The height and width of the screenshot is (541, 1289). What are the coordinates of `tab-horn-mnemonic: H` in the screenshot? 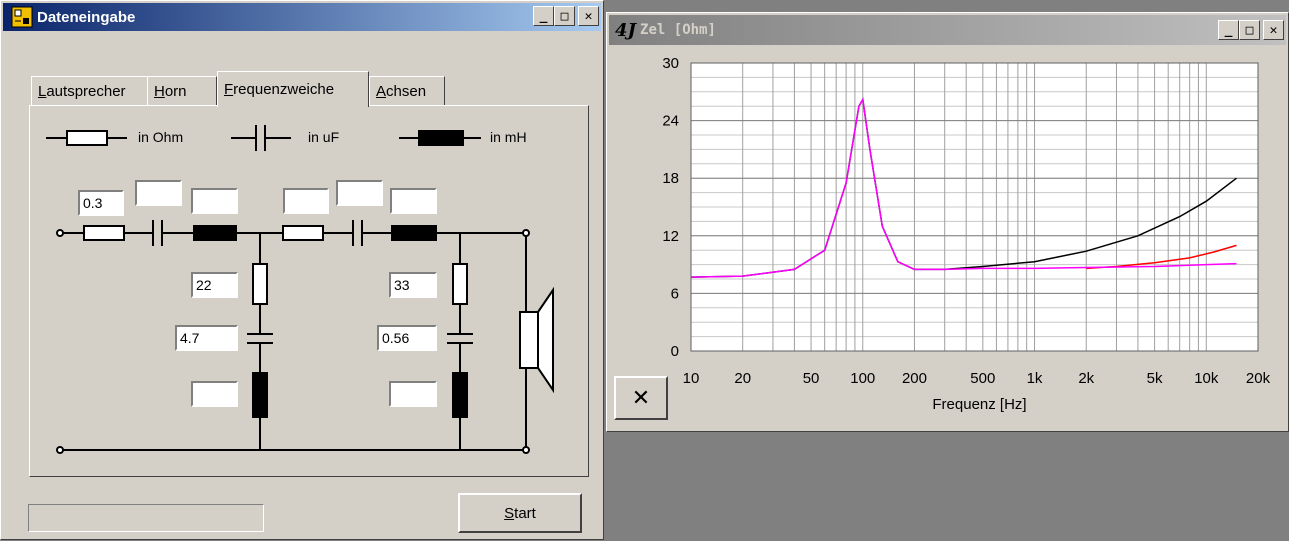 It's located at (159, 91).